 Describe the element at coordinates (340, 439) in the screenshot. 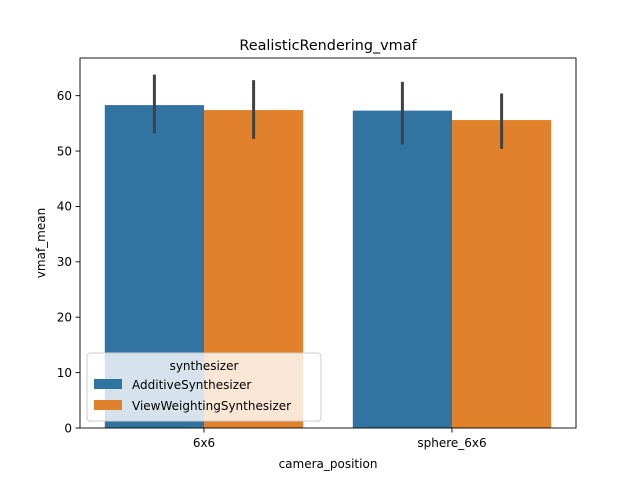

I see `x-axis: 6x6 sphere_6x6` at that location.